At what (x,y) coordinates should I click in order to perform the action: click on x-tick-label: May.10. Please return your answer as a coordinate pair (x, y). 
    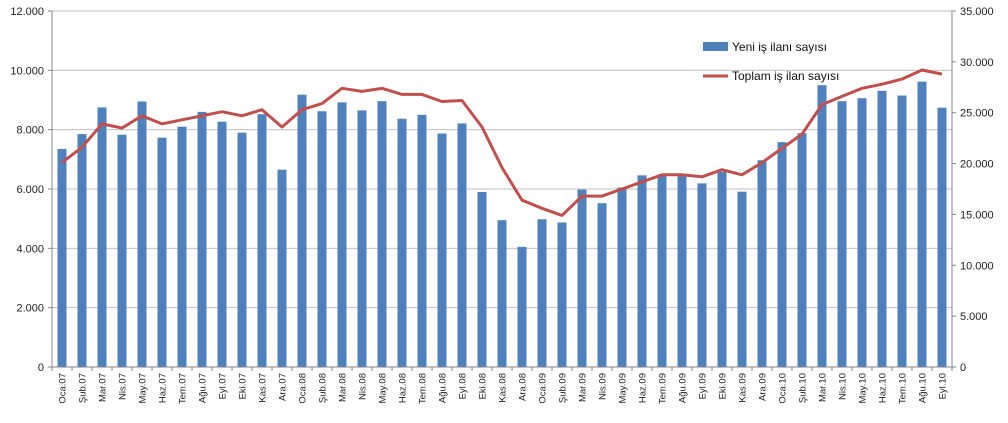
    Looking at the image, I should click on (863, 388).